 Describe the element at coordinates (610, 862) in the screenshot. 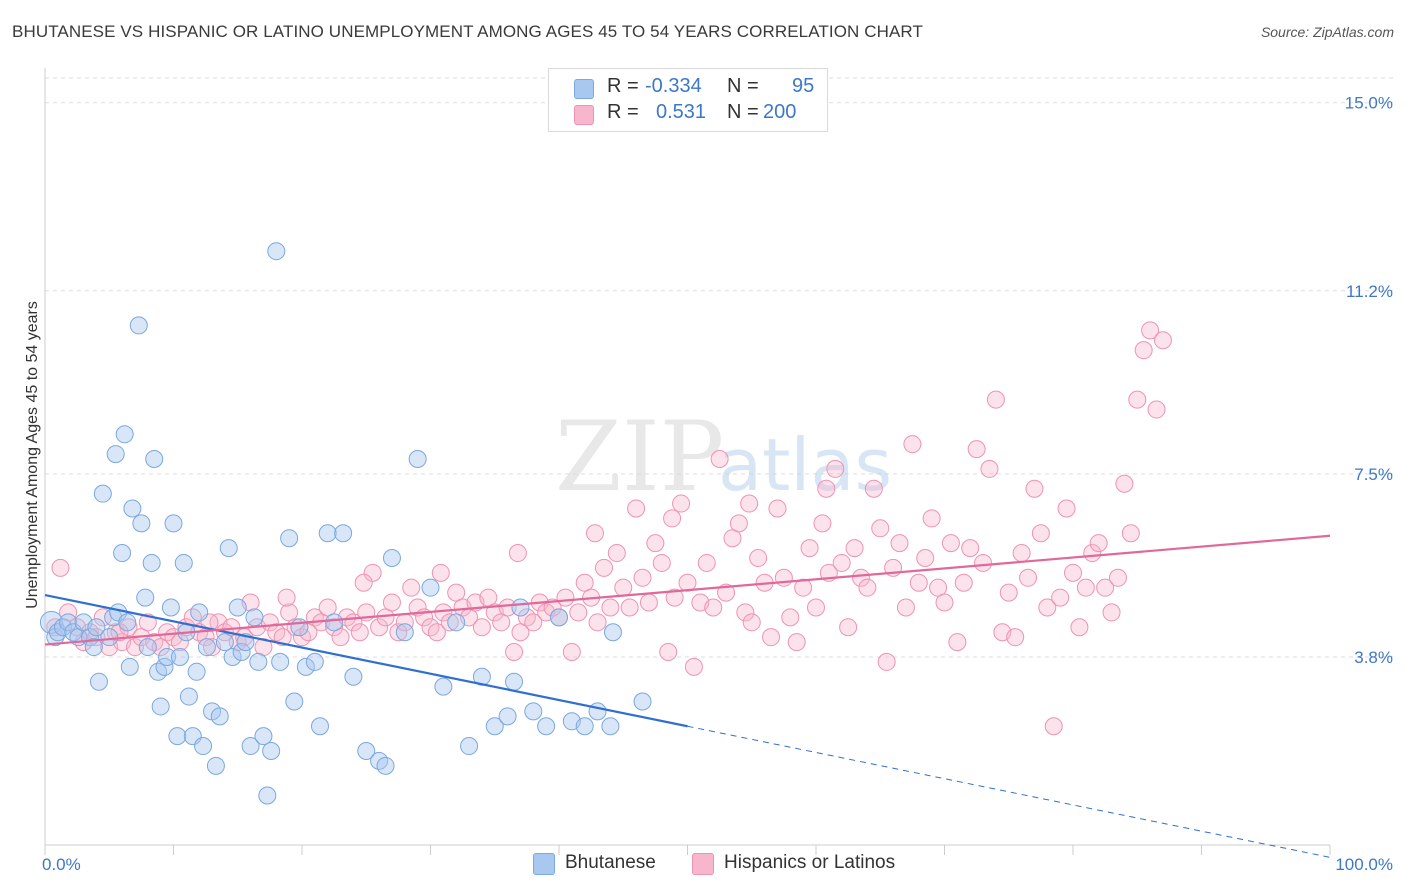

I see `legend-label-bhutanese: Bhutanese` at that location.